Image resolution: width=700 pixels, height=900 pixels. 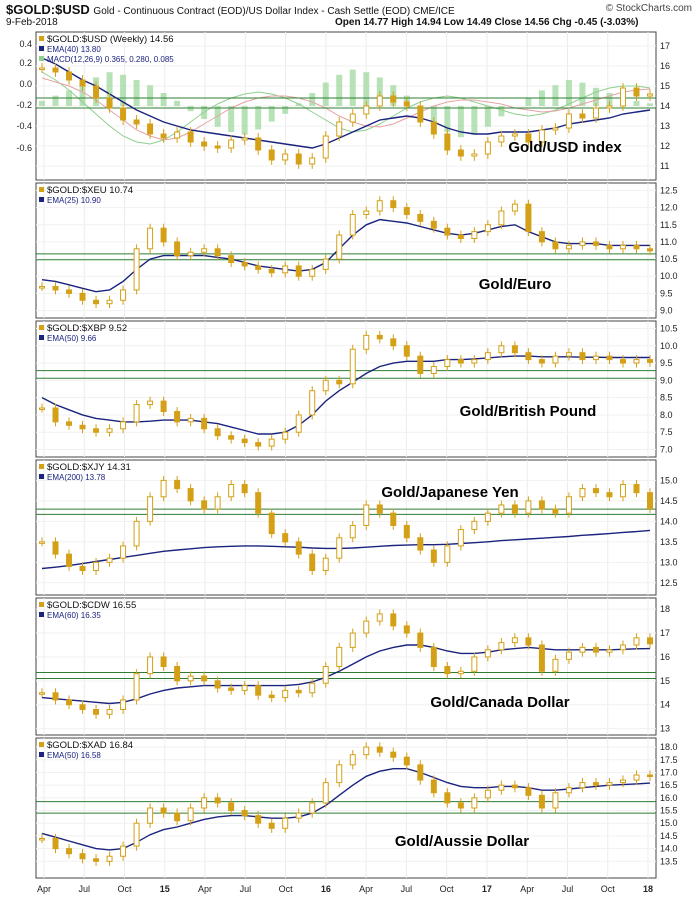 What do you see at coordinates (669, 811) in the screenshot?
I see `y-tick-label: 15.5` at bounding box center [669, 811].